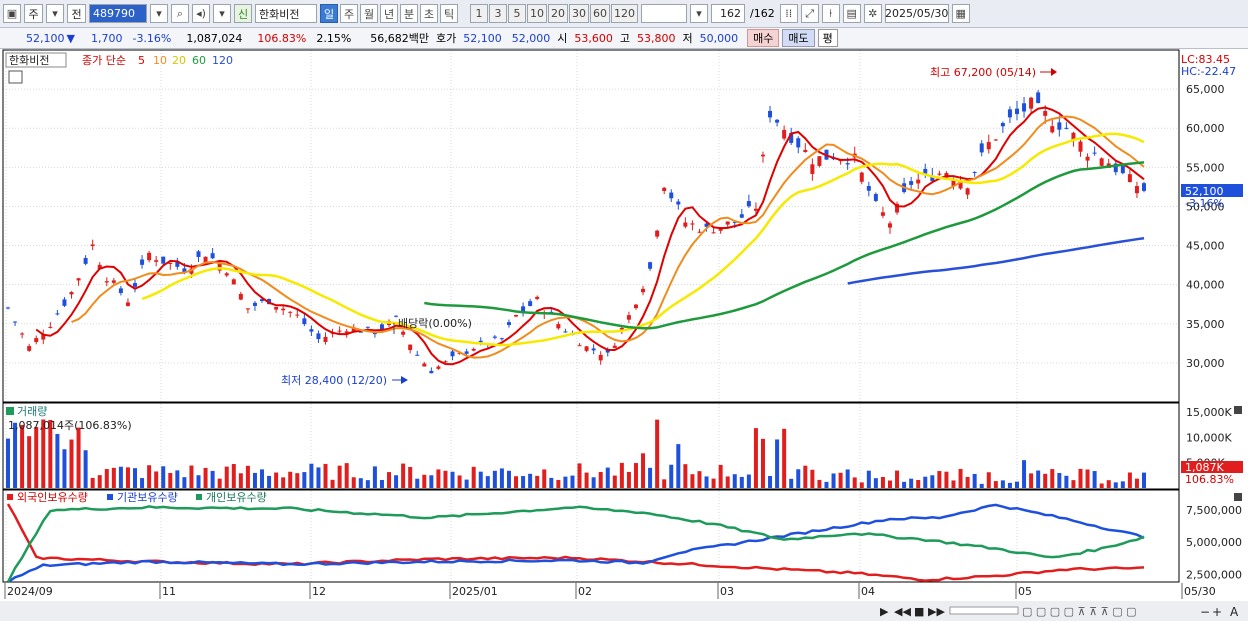 Image resolution: width=1248 pixels, height=621 pixels. Describe the element at coordinates (498, 13) in the screenshot. I see `interval-3: 3` at that location.